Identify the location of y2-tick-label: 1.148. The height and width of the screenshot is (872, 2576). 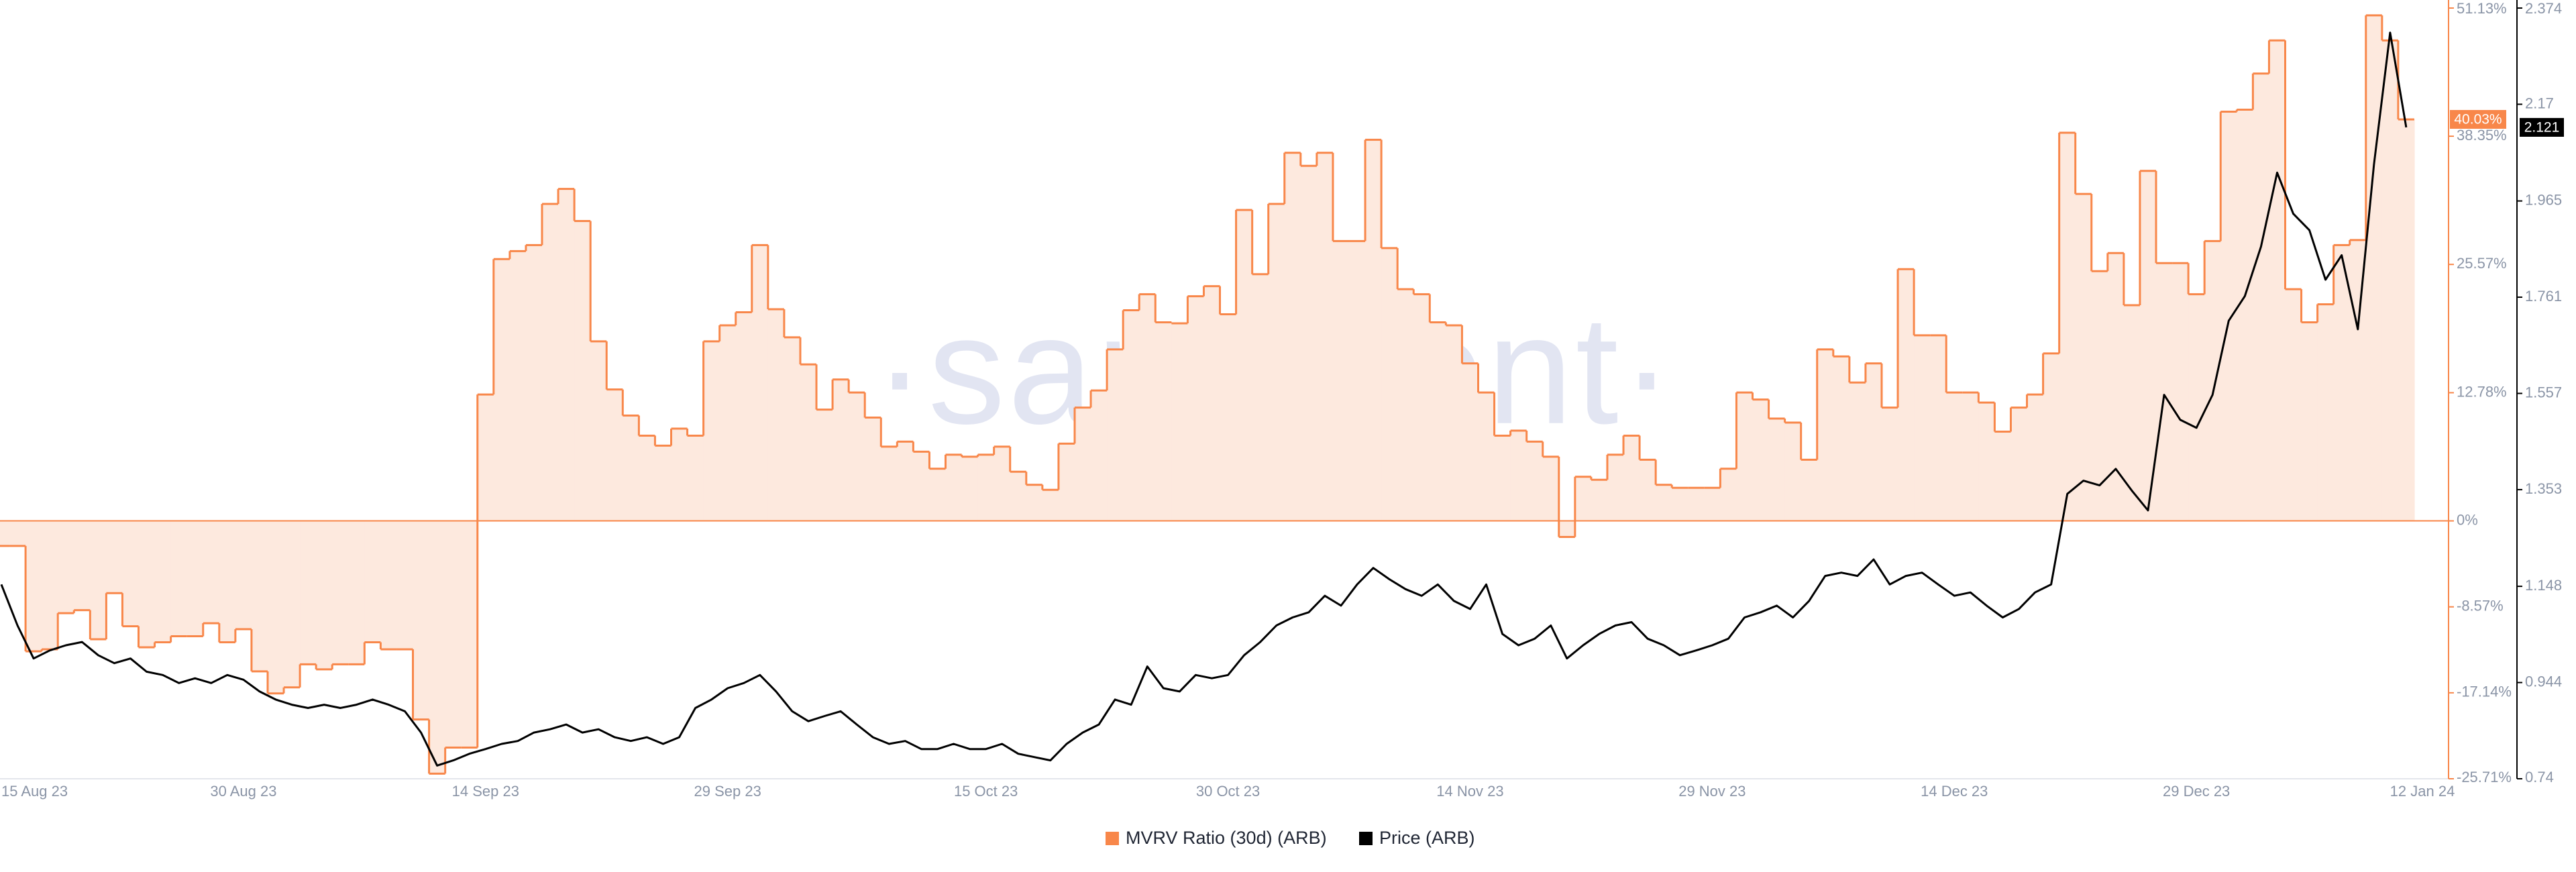
(2543, 585).